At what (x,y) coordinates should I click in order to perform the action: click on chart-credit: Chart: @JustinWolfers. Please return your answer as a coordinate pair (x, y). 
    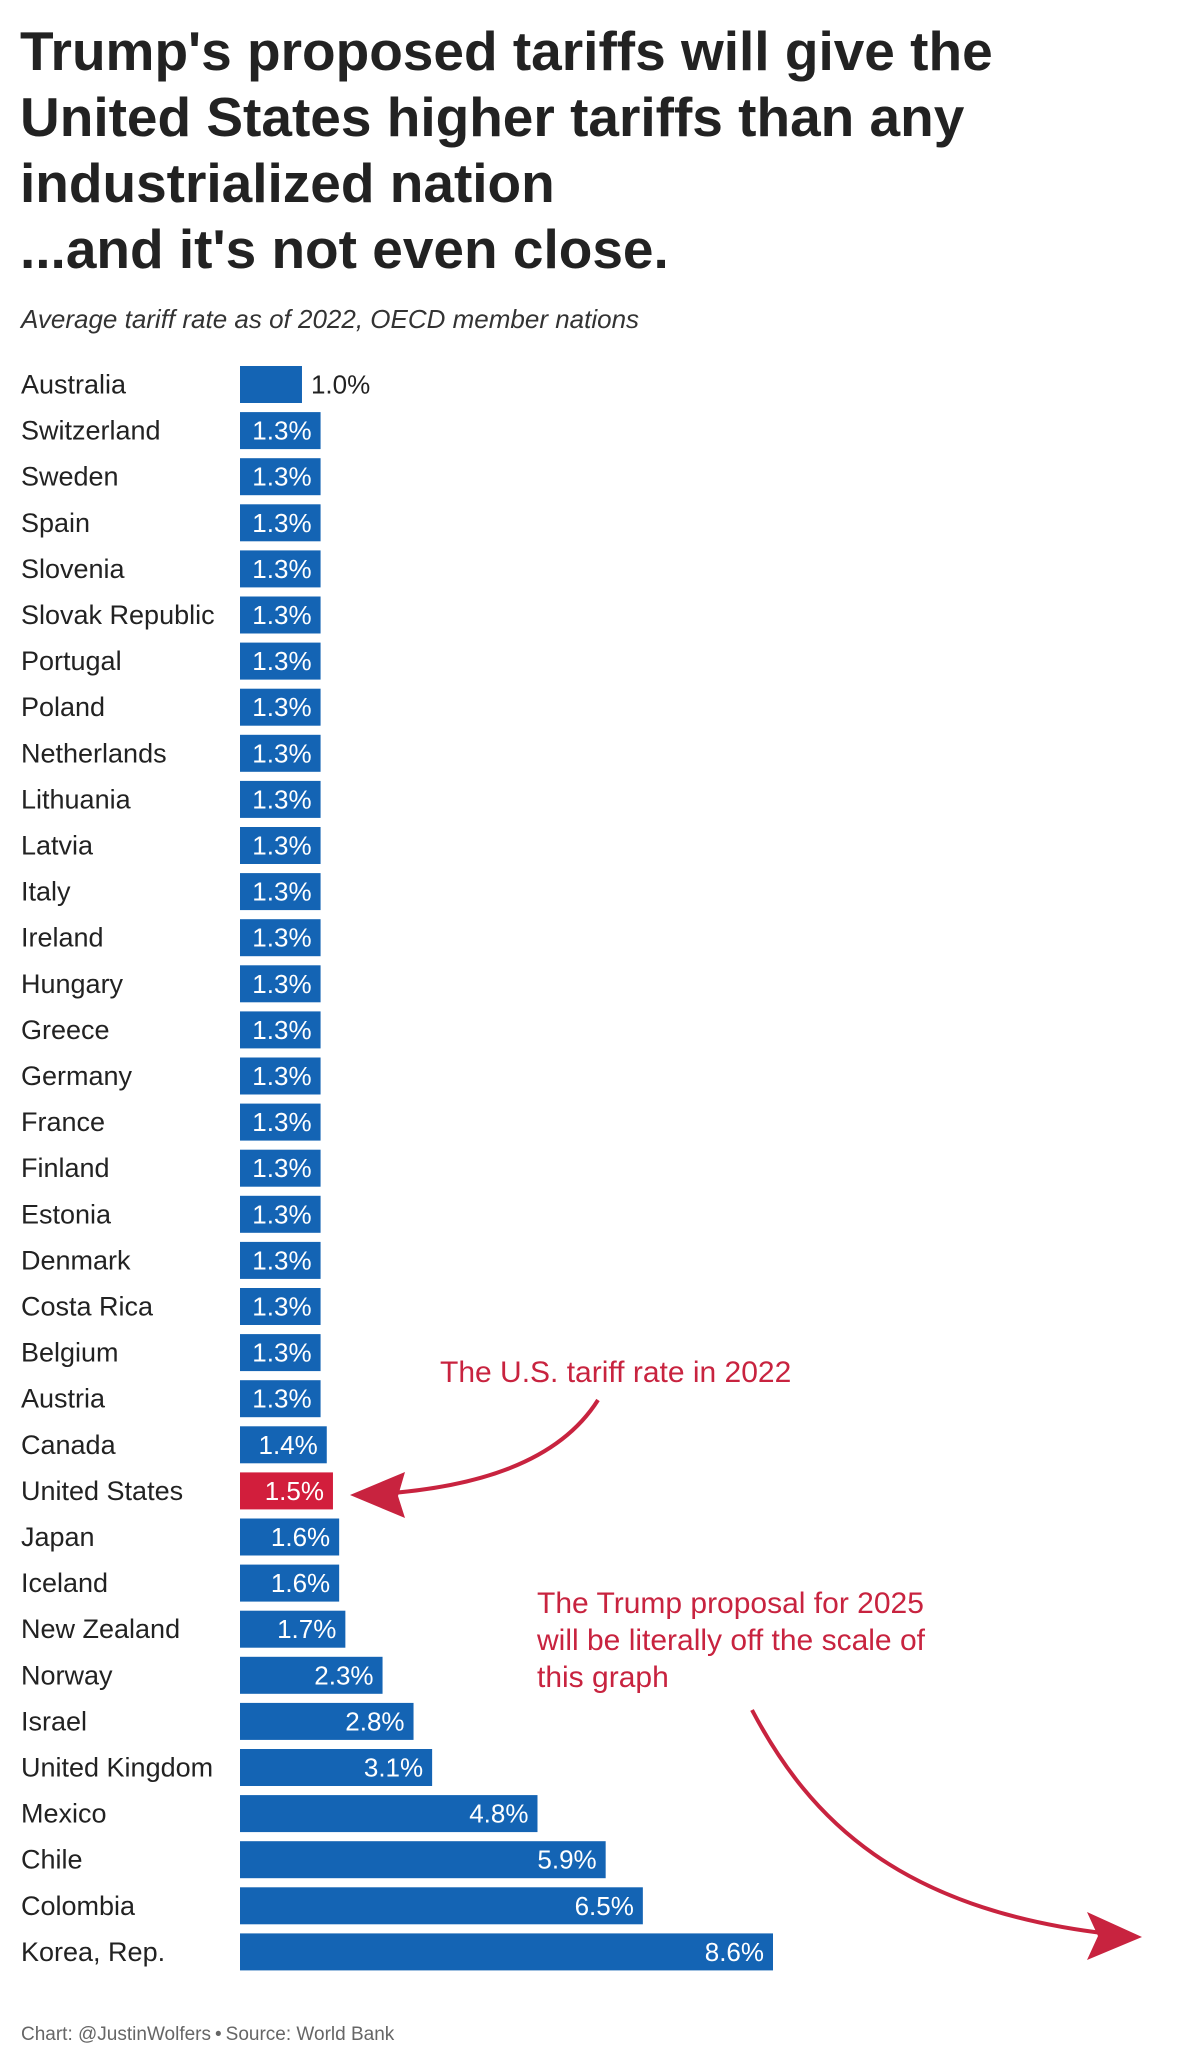
    Looking at the image, I should click on (116, 2034).